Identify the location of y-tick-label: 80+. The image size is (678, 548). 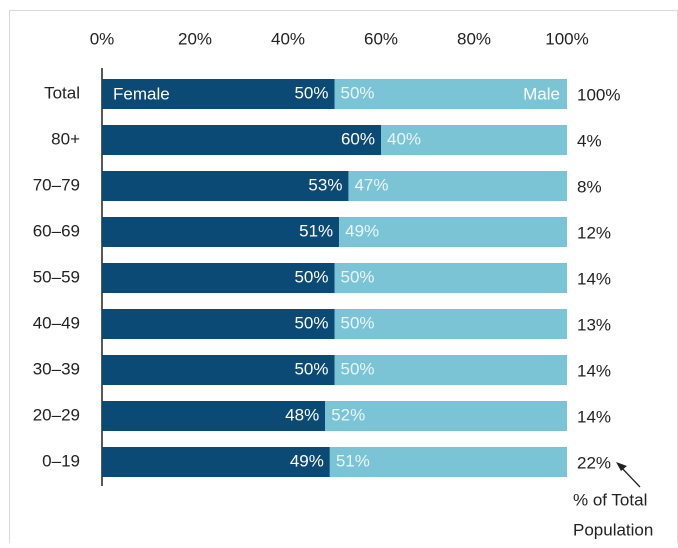
(65, 138).